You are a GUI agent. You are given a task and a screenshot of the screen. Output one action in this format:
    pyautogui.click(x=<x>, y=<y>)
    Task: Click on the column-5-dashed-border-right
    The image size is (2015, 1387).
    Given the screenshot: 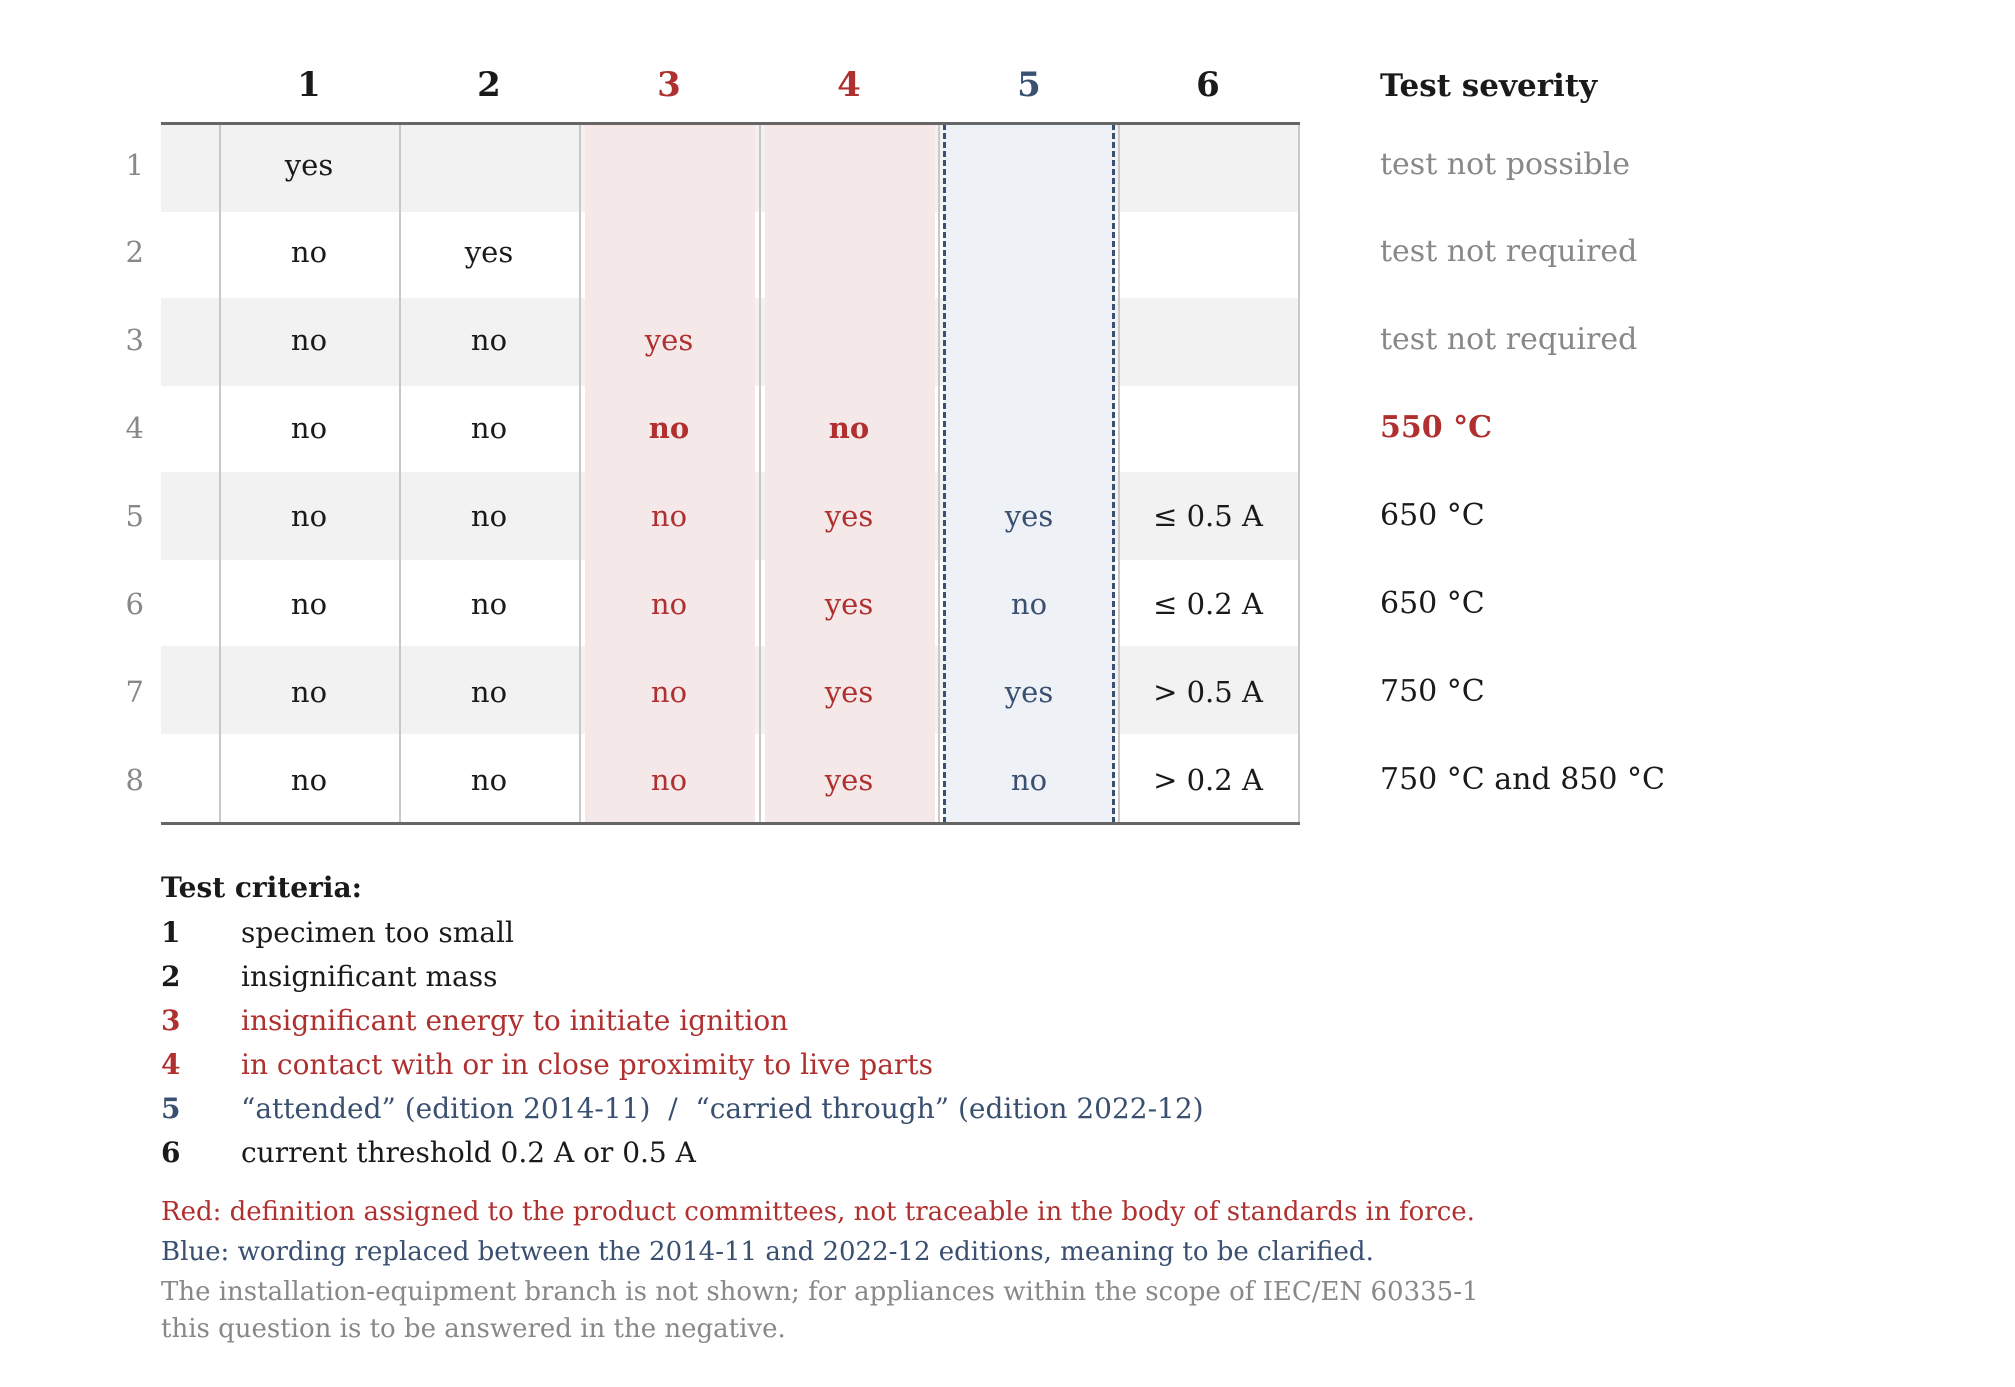 What is the action you would take?
    pyautogui.click(x=1113, y=473)
    